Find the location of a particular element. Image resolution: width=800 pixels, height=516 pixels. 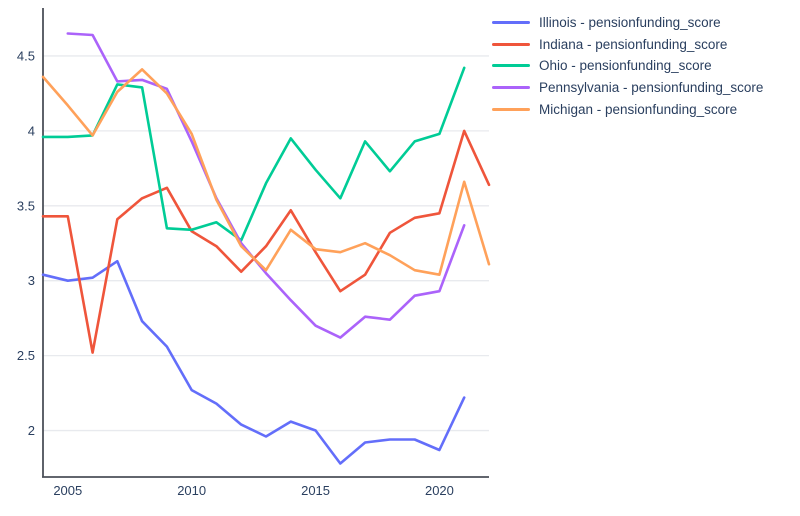

legend-item-illinois: Illinois - pensionfunding_score is located at coordinates (627, 23).